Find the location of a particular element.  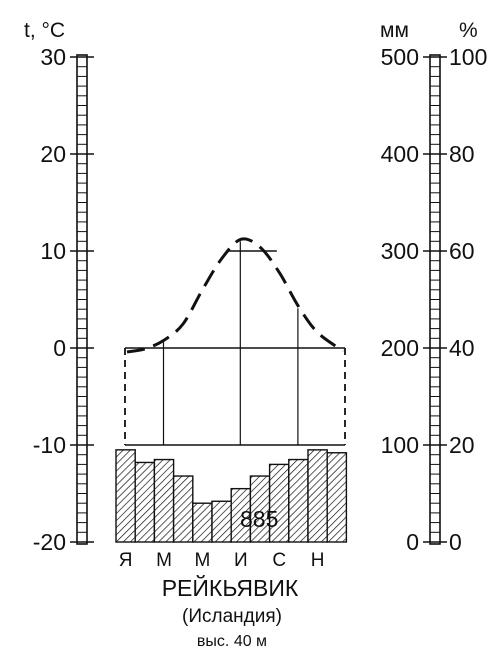

temperature-line is located at coordinates (235, 295).